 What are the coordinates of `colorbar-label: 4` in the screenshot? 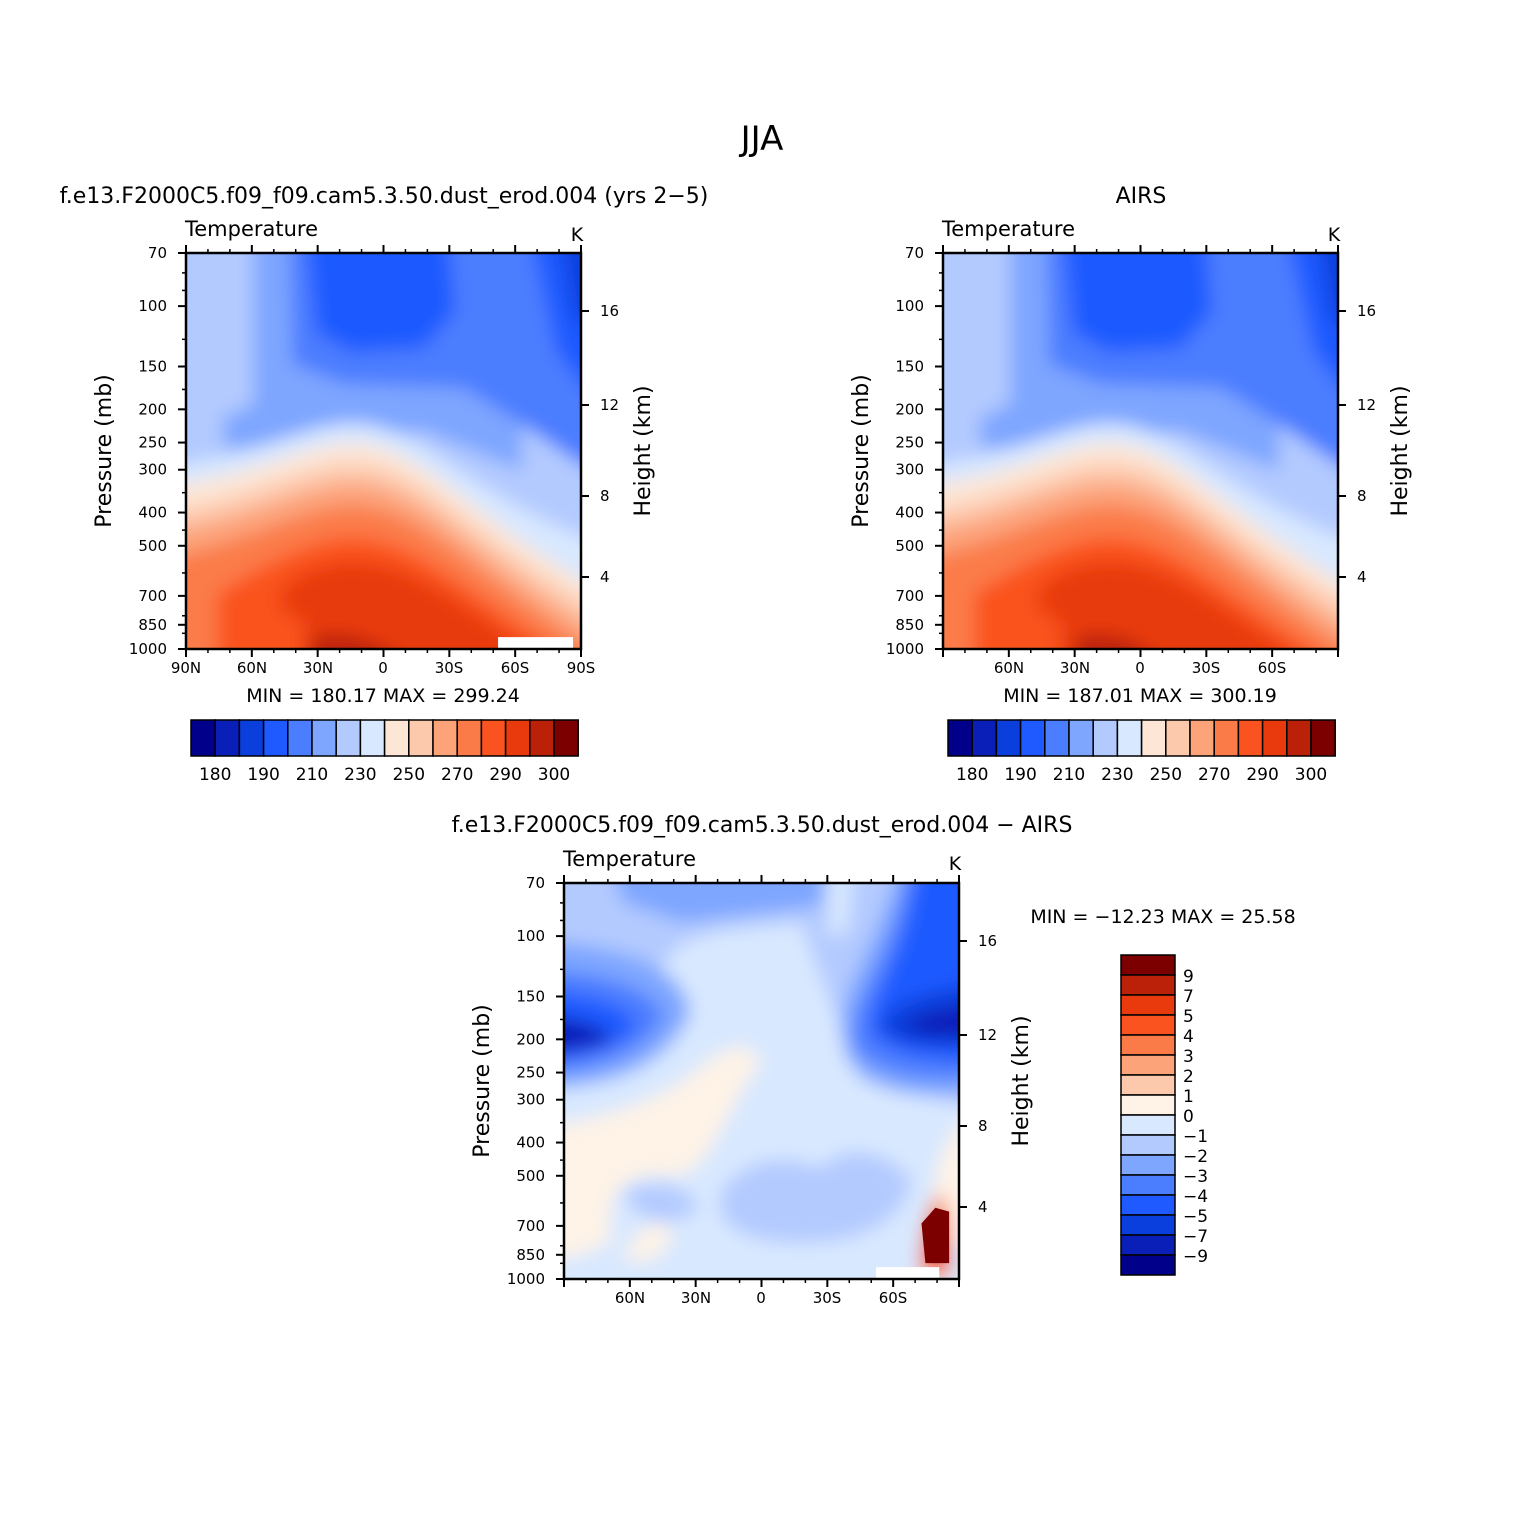 It's located at (1188, 1037).